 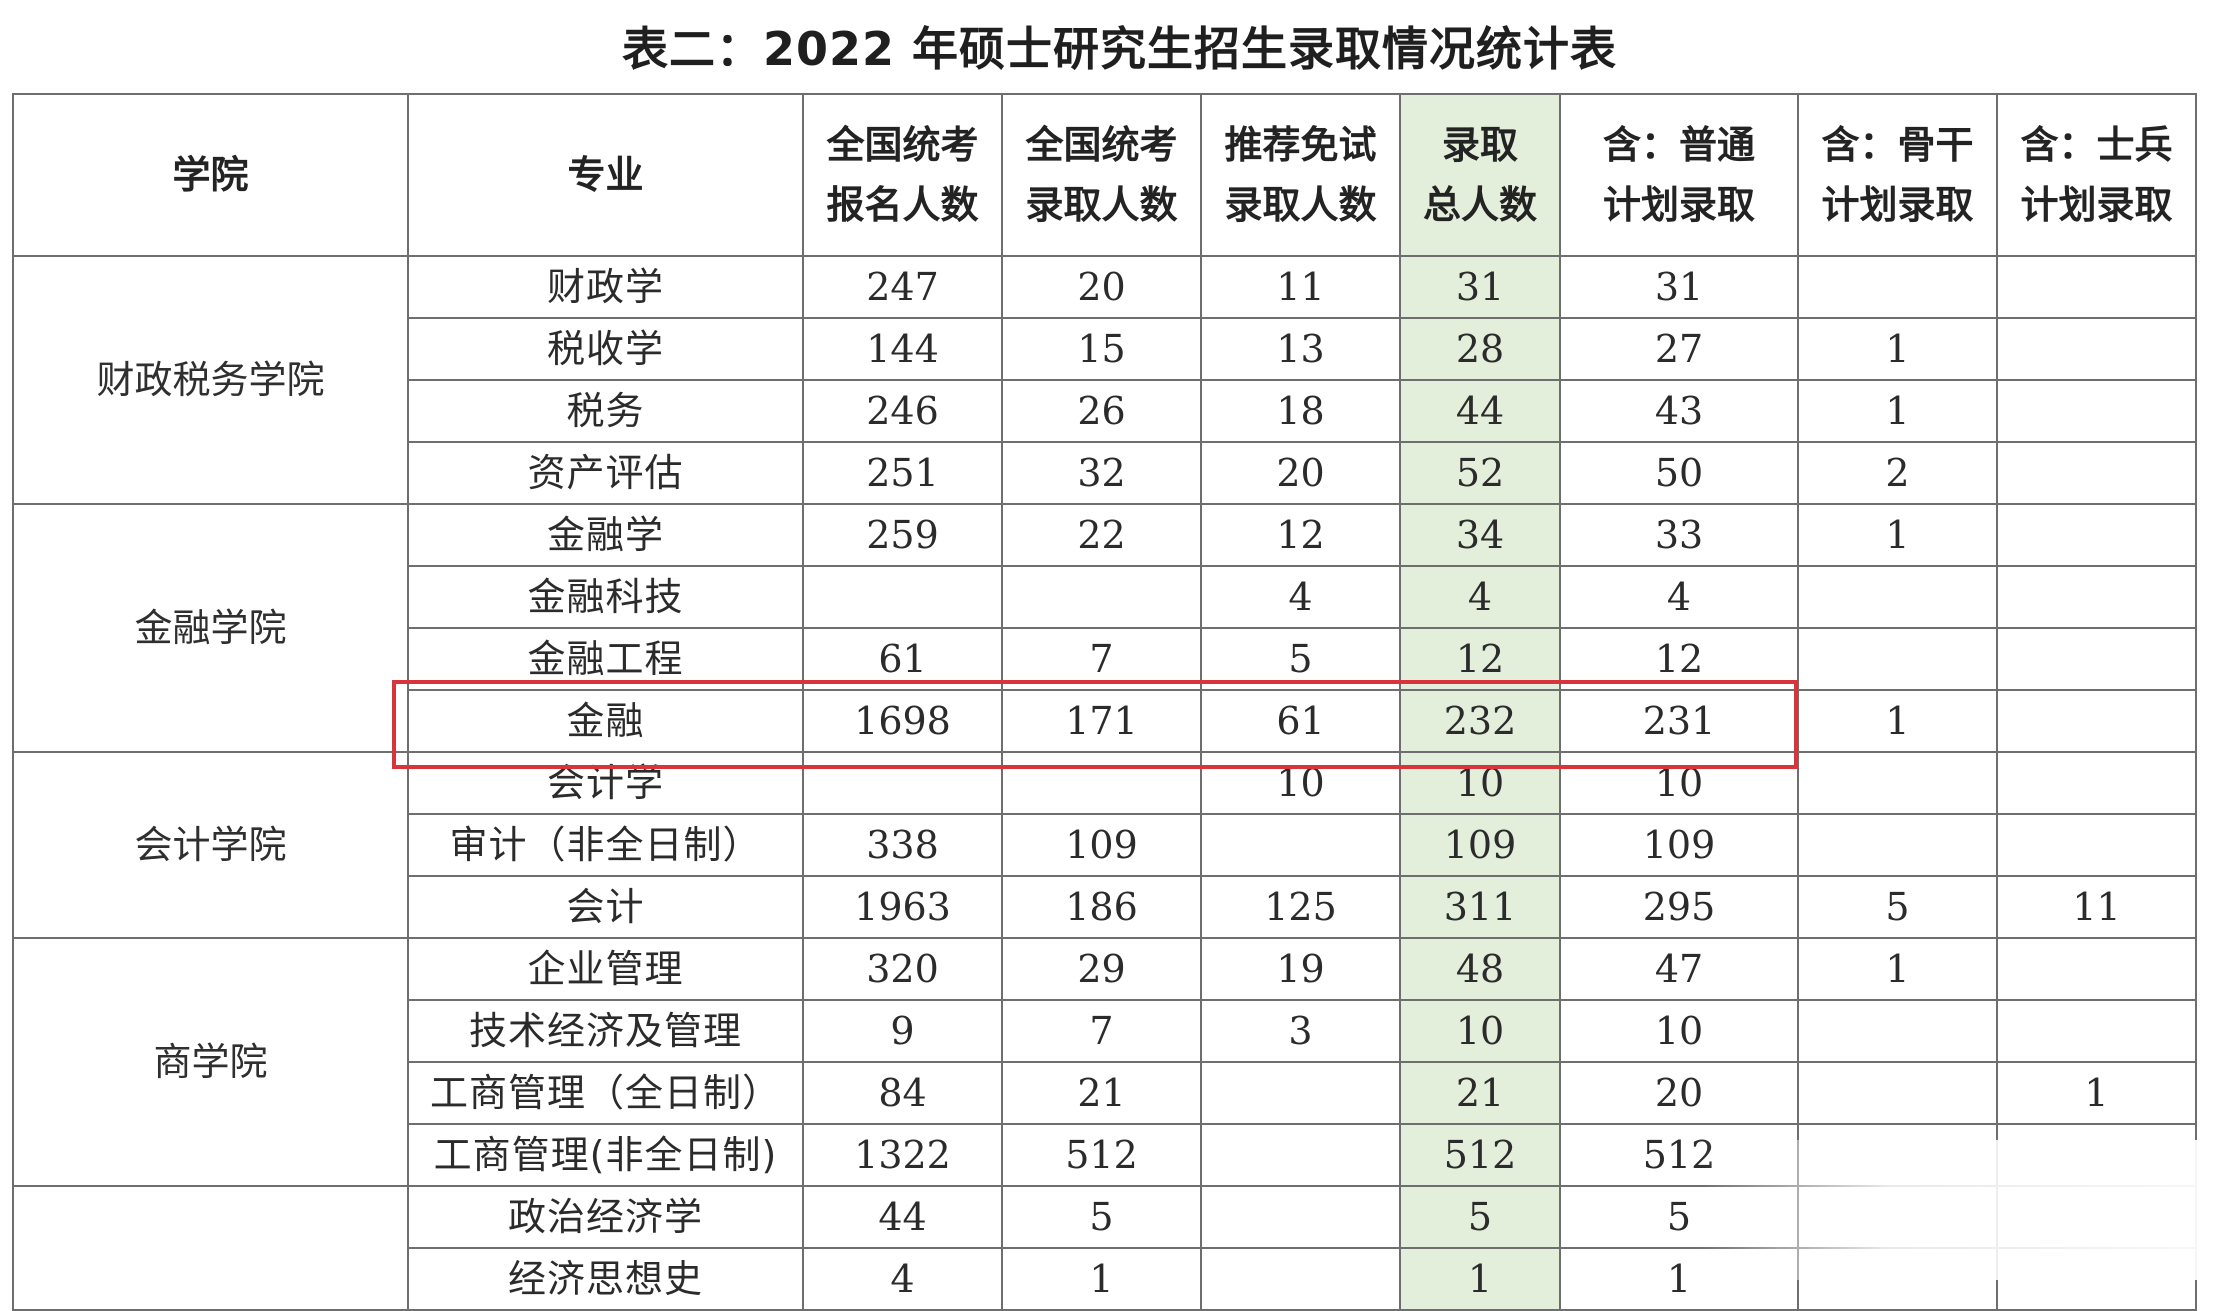 I want to click on cell-nat-apply: 144, so click(x=902, y=349).